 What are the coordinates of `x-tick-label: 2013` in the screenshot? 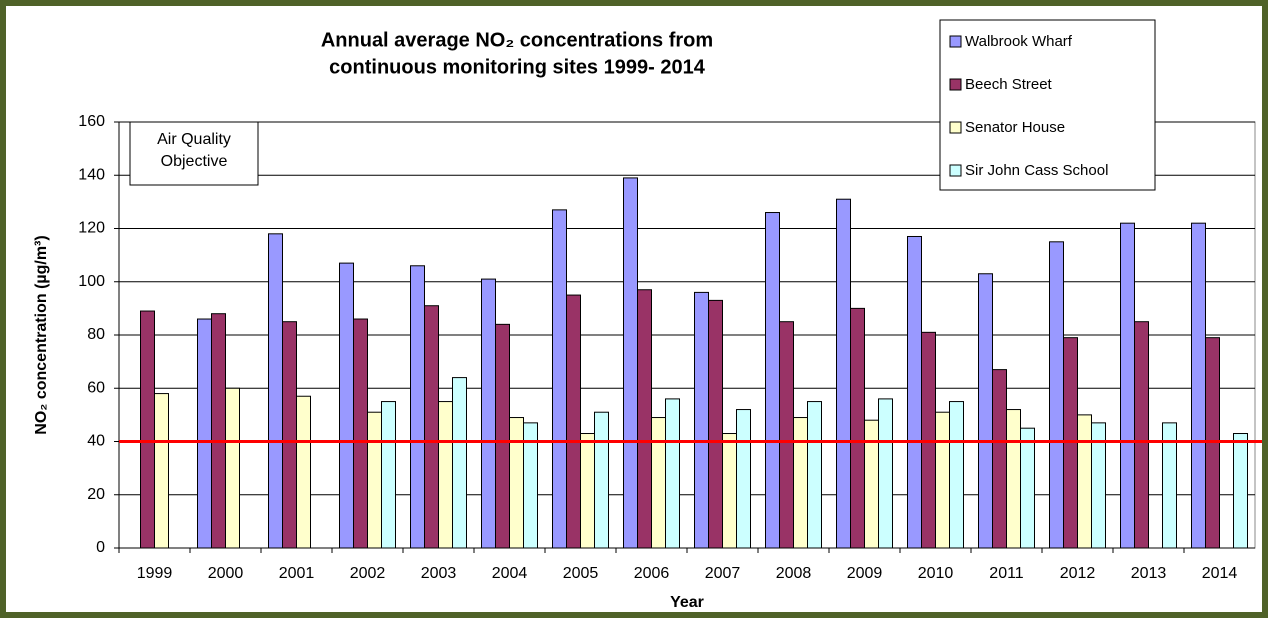 It's located at (1149, 573).